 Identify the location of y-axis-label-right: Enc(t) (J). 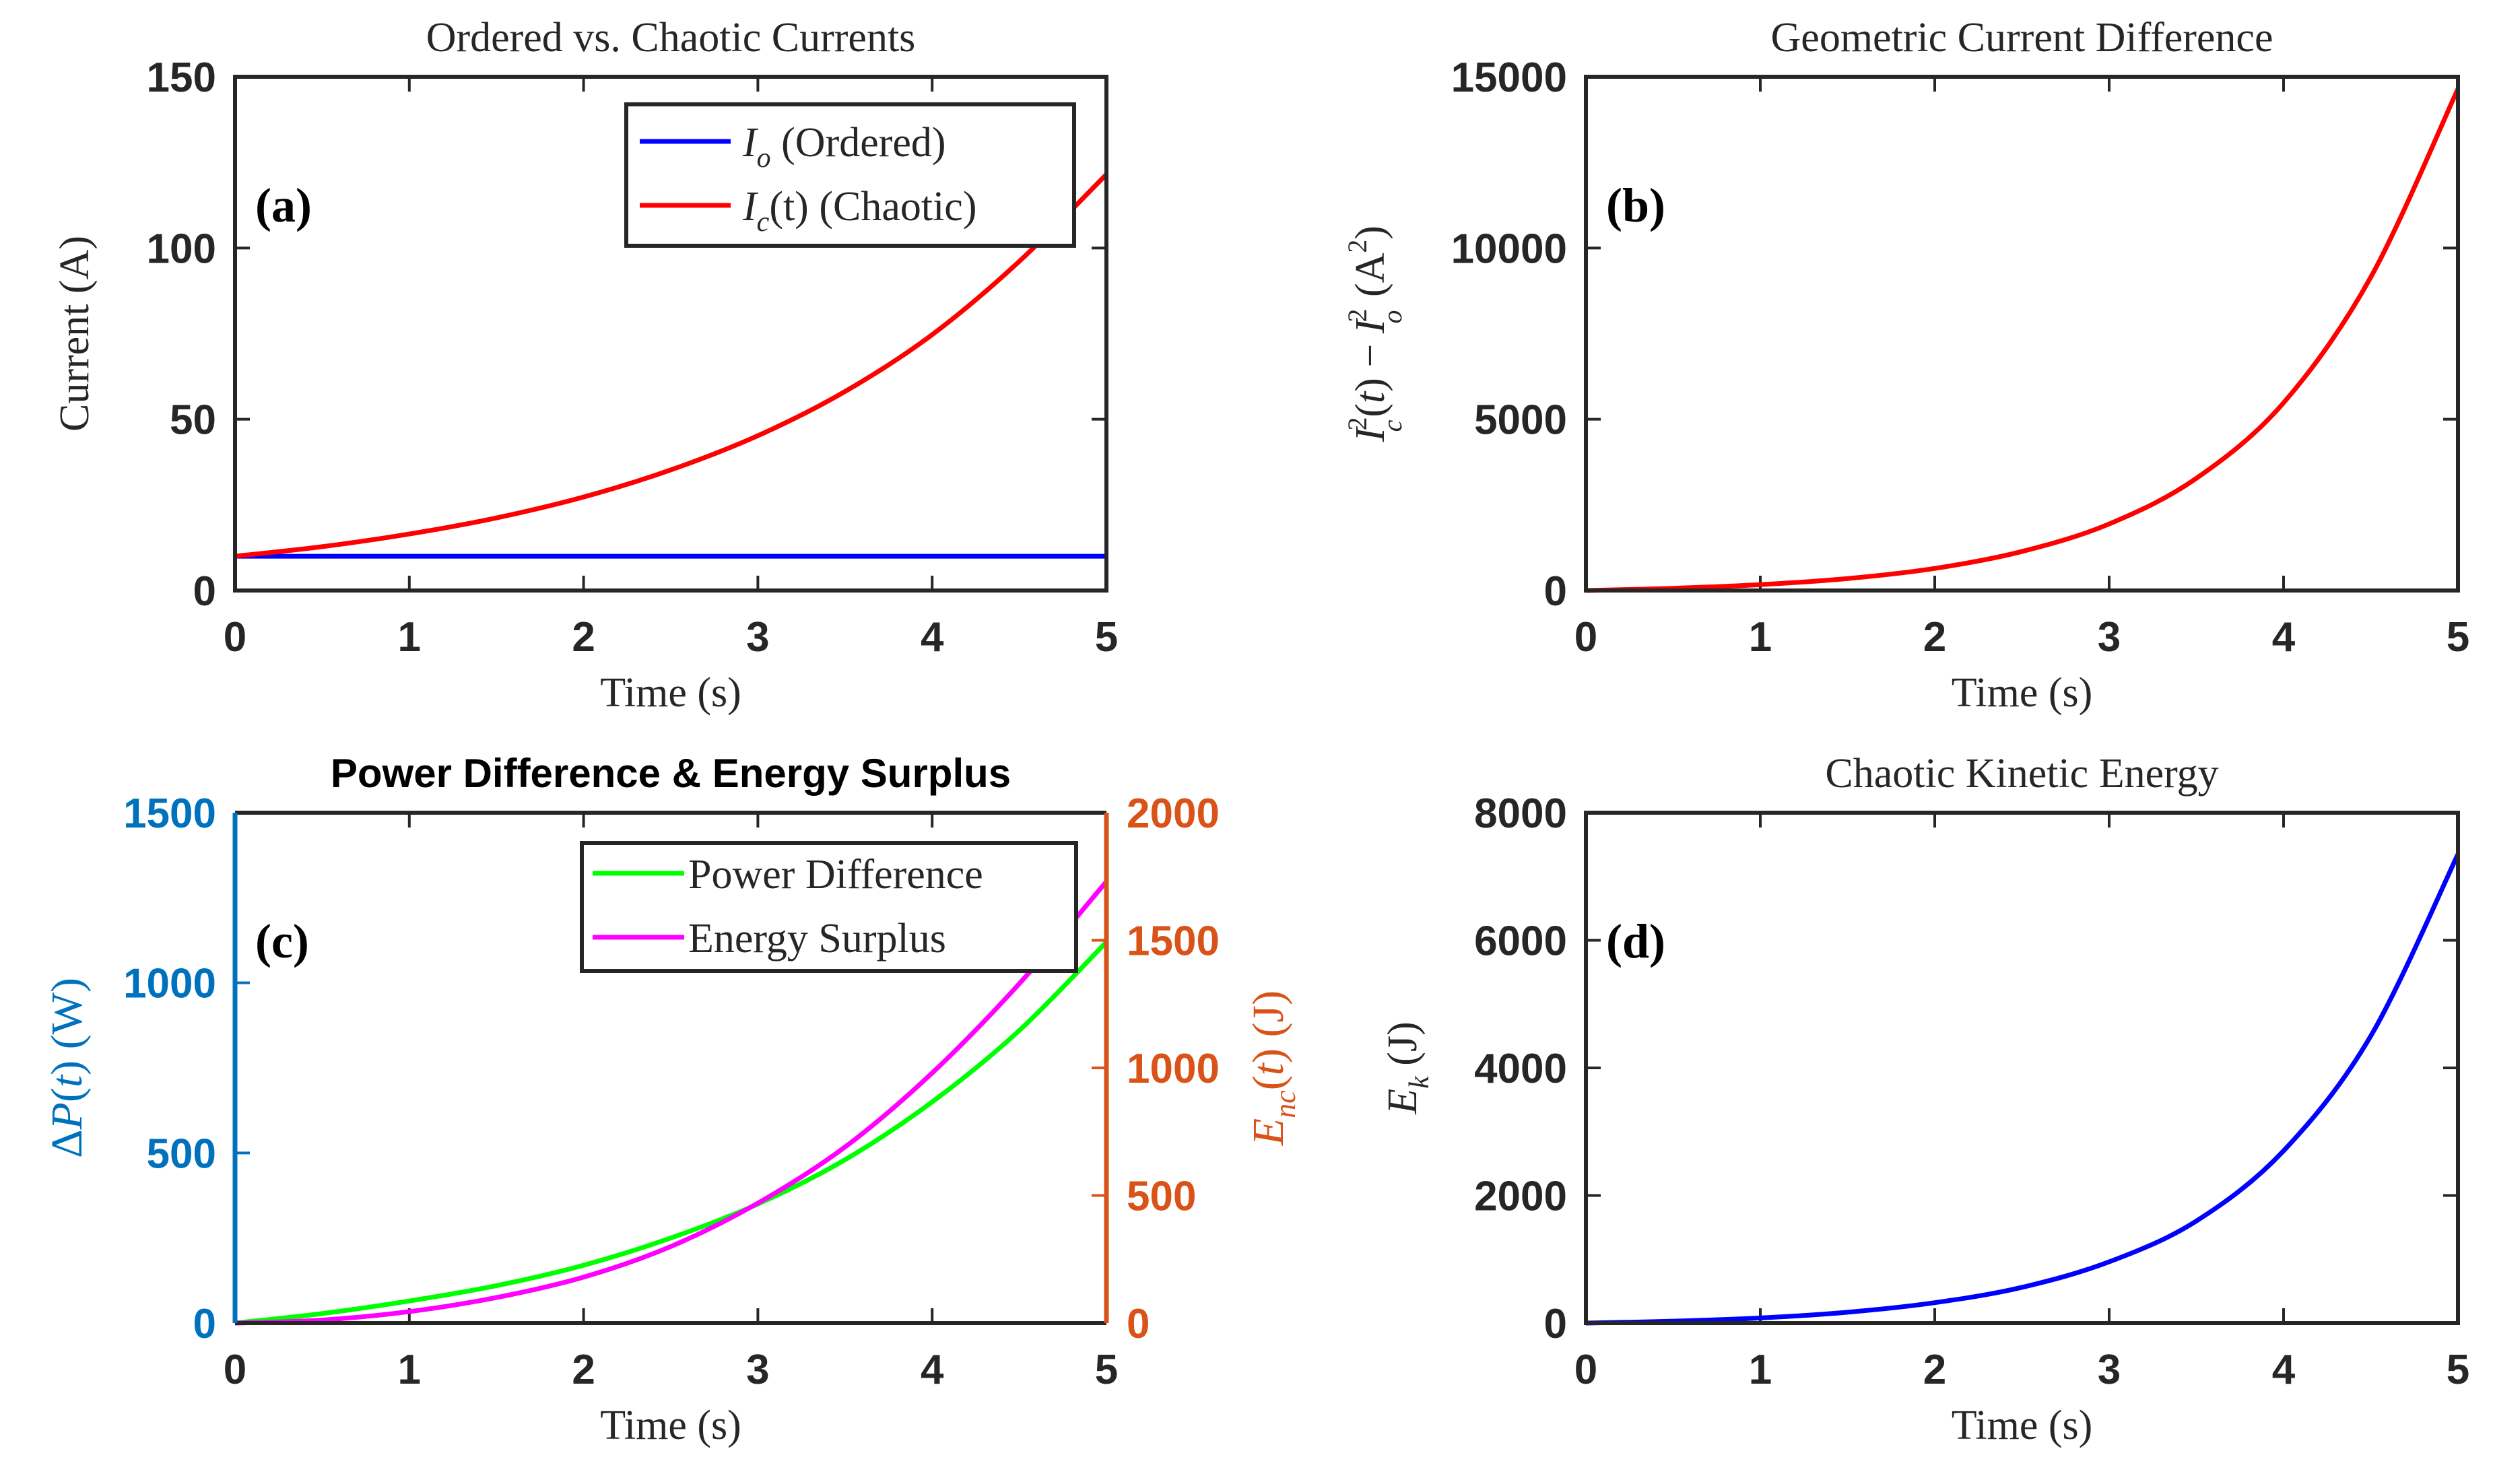
(1273, 1068).